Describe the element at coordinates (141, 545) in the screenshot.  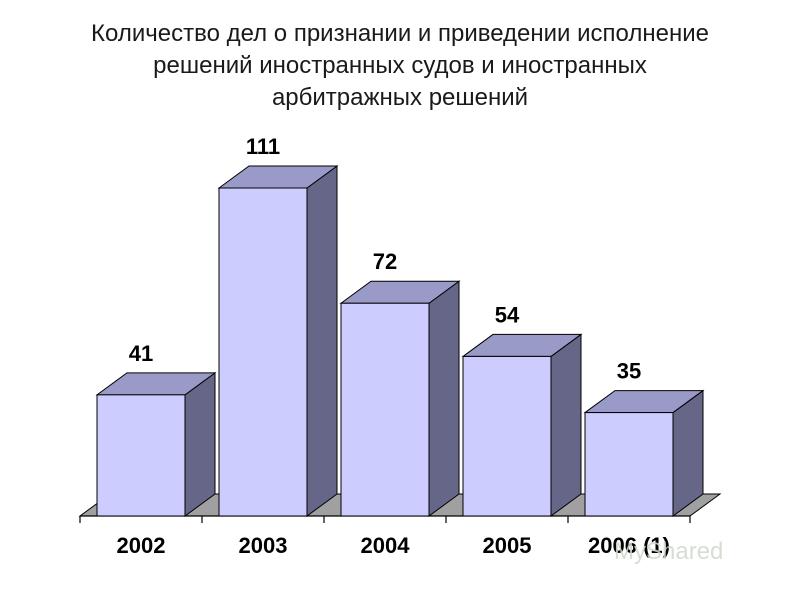
I see `x-tick-label: 2002` at that location.